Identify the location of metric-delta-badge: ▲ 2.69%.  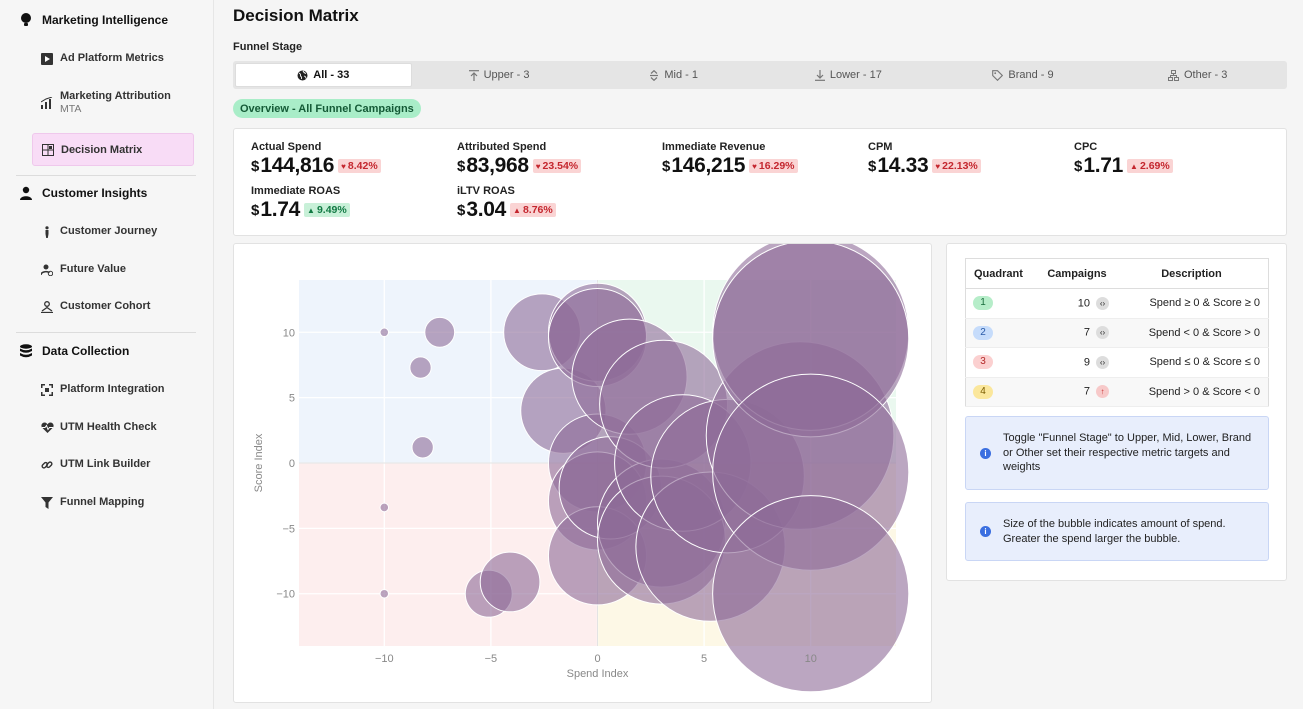
(1150, 166).